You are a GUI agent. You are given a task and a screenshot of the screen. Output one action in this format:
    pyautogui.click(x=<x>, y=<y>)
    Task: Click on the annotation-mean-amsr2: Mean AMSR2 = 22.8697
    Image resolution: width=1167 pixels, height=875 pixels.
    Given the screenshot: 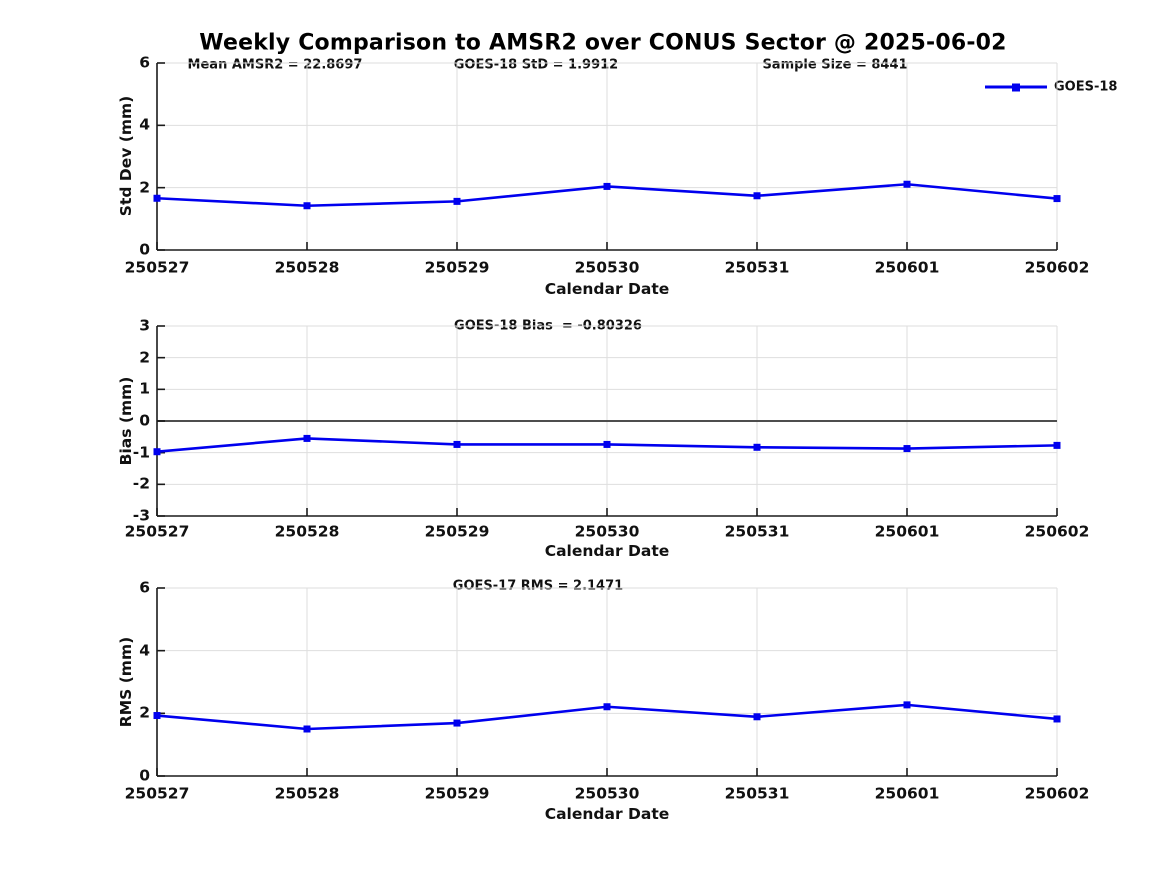 What is the action you would take?
    pyautogui.click(x=275, y=65)
    